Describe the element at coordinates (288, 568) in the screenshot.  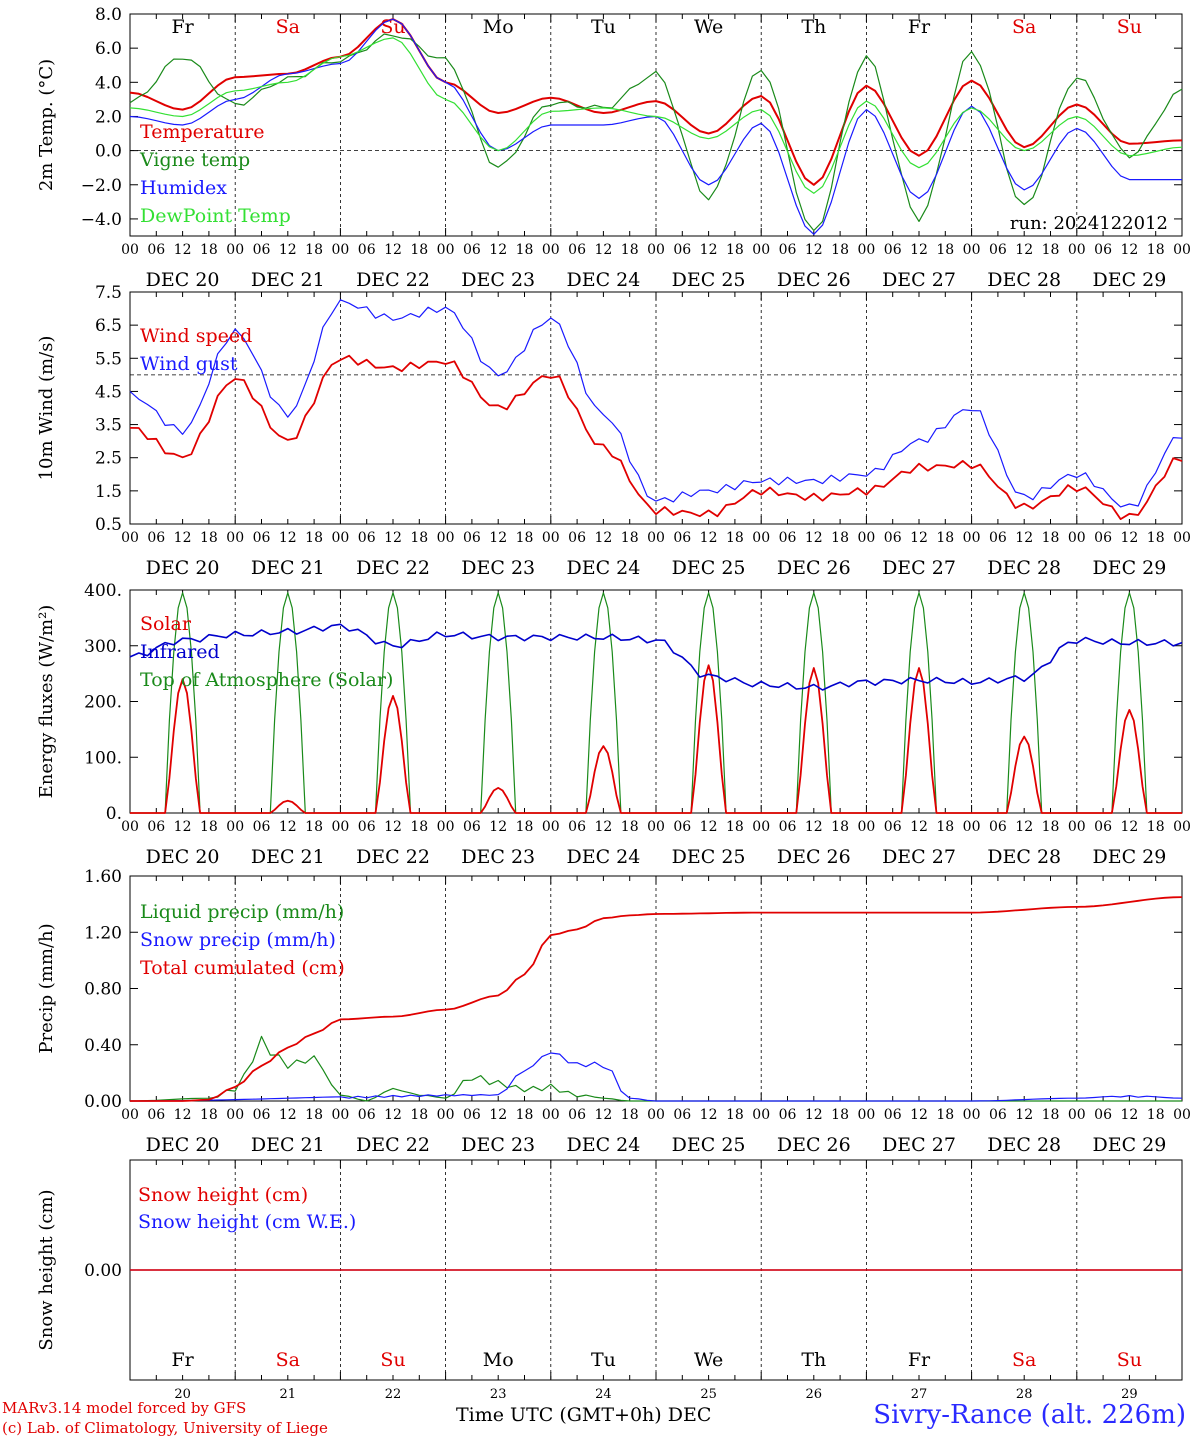
I see `panel2-date-label: DEC 21` at that location.